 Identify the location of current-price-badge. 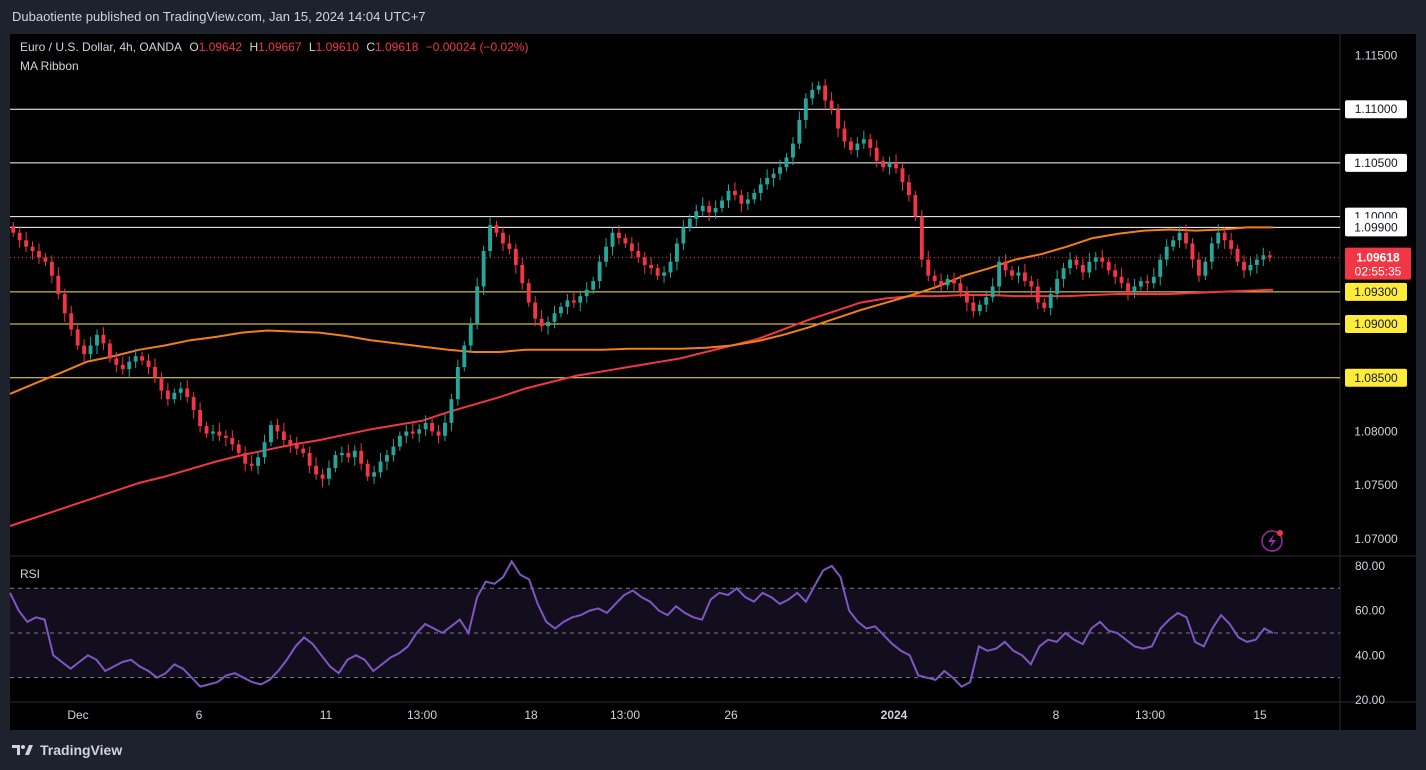
(1378, 263).